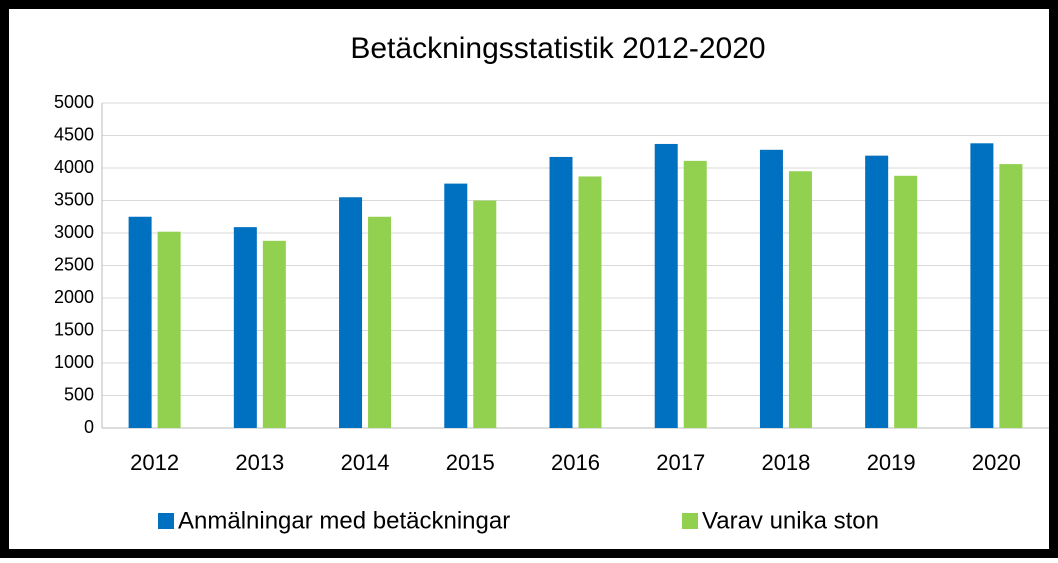 The image size is (1058, 563). Describe the element at coordinates (470, 462) in the screenshot. I see `x-tick-label: 2015` at that location.